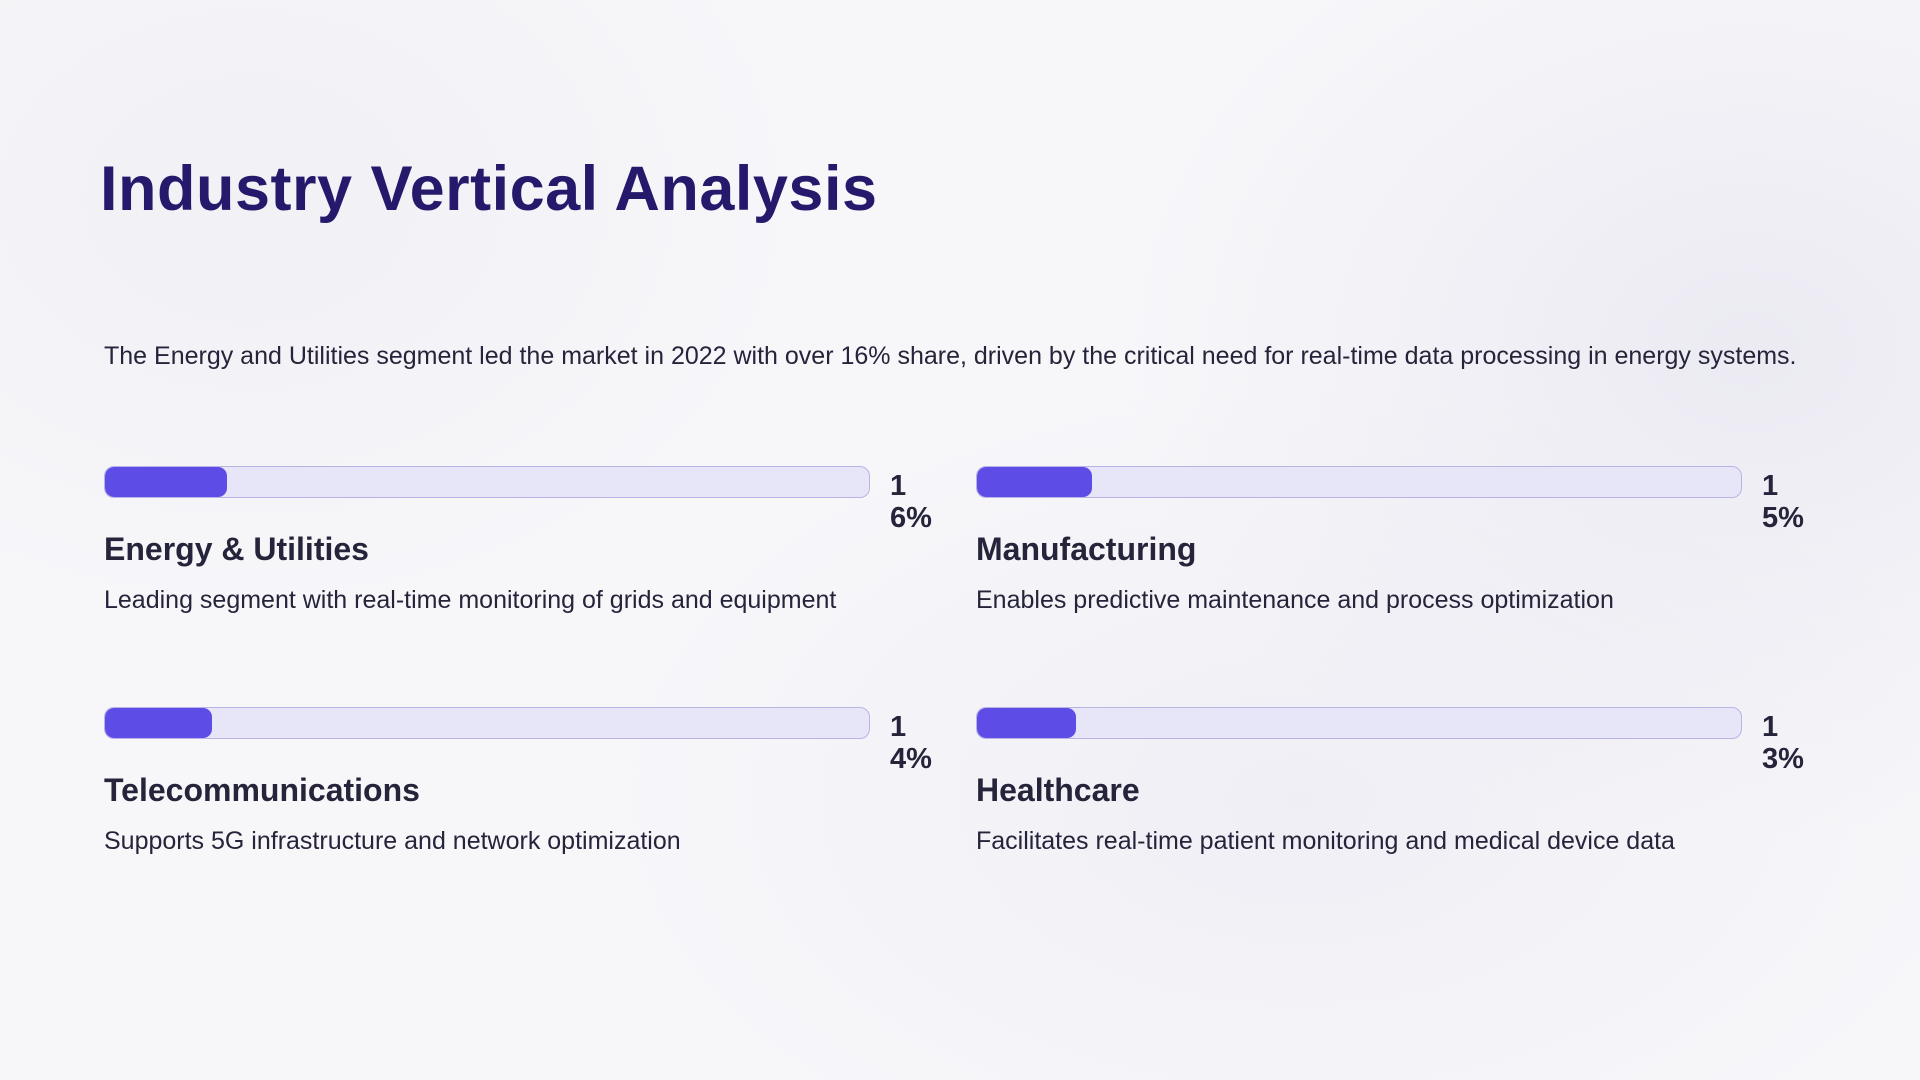 This screenshot has width=1920, height=1080. Describe the element at coordinates (911, 502) in the screenshot. I see `segment-percentage: 16%` at that location.